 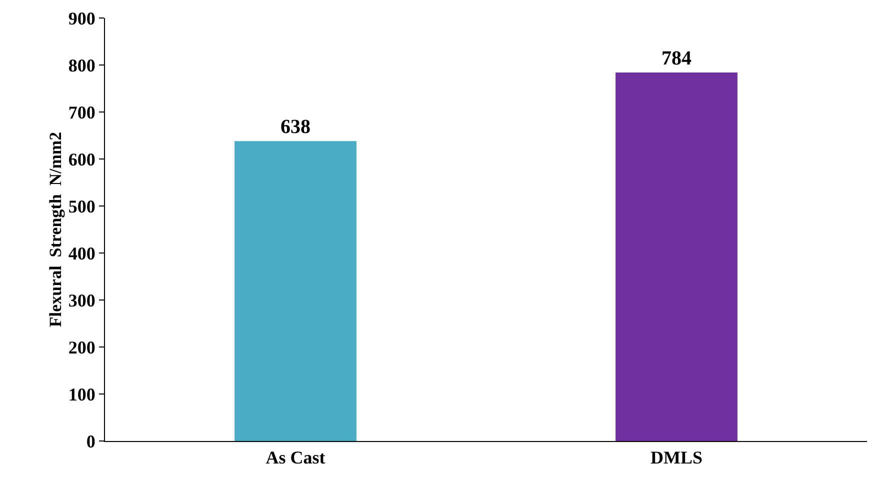 What do you see at coordinates (82, 253) in the screenshot?
I see `y-tick-label: 400` at bounding box center [82, 253].